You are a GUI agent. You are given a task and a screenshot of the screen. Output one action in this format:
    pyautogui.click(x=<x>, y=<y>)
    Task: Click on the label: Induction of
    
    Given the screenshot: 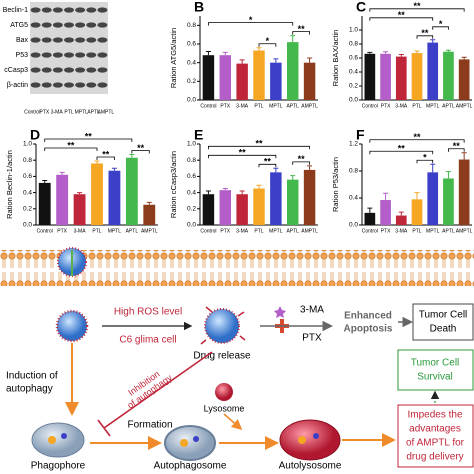 What is the action you would take?
    pyautogui.click(x=32, y=376)
    